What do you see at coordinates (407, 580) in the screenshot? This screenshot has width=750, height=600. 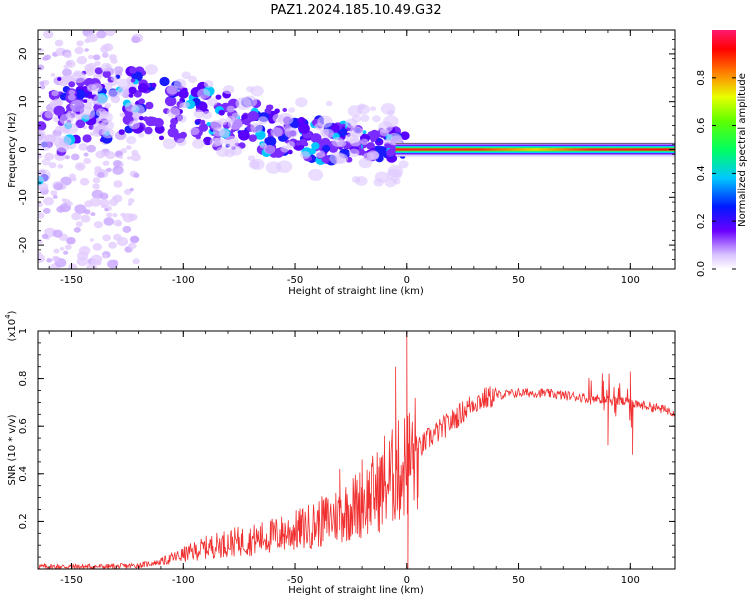 I see `x-tick-label: 0` at bounding box center [407, 580].